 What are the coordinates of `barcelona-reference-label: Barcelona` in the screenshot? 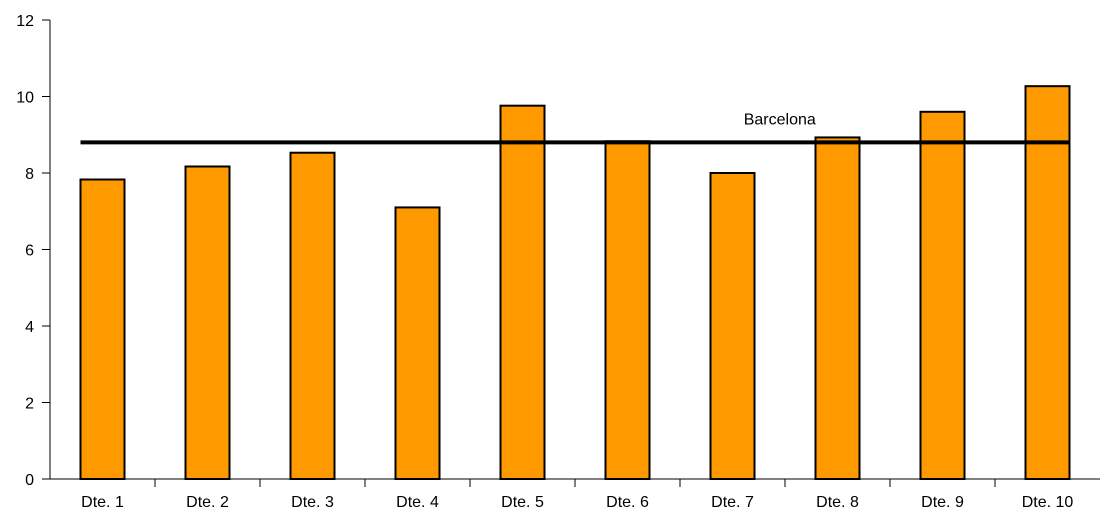 It's located at (780, 119).